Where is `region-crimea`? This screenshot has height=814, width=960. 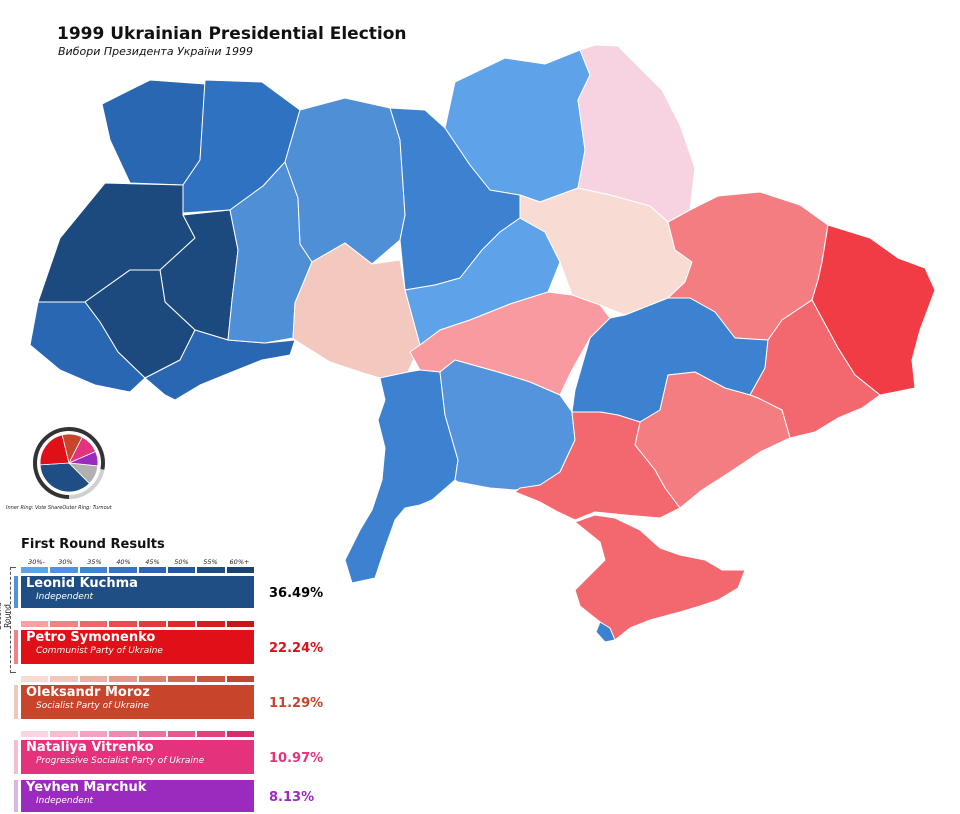
region-crimea is located at coordinates (660, 577).